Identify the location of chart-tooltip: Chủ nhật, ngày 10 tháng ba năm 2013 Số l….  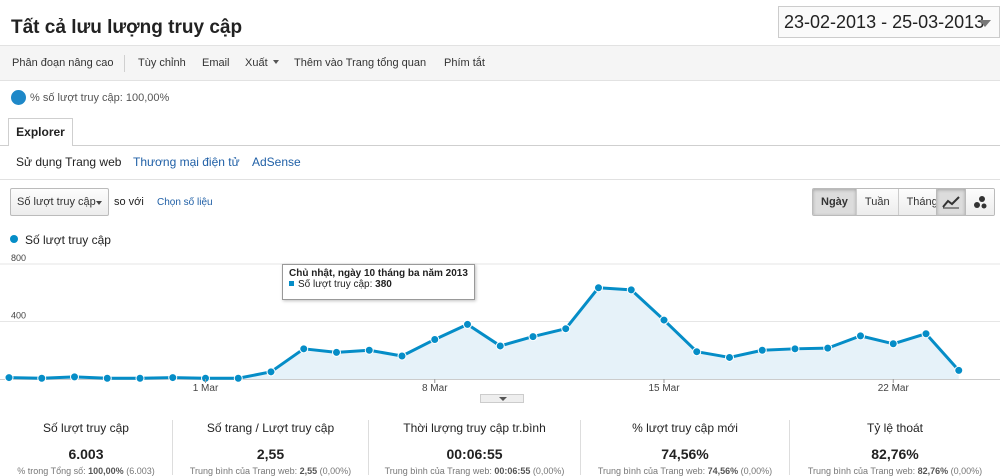
(378, 282).